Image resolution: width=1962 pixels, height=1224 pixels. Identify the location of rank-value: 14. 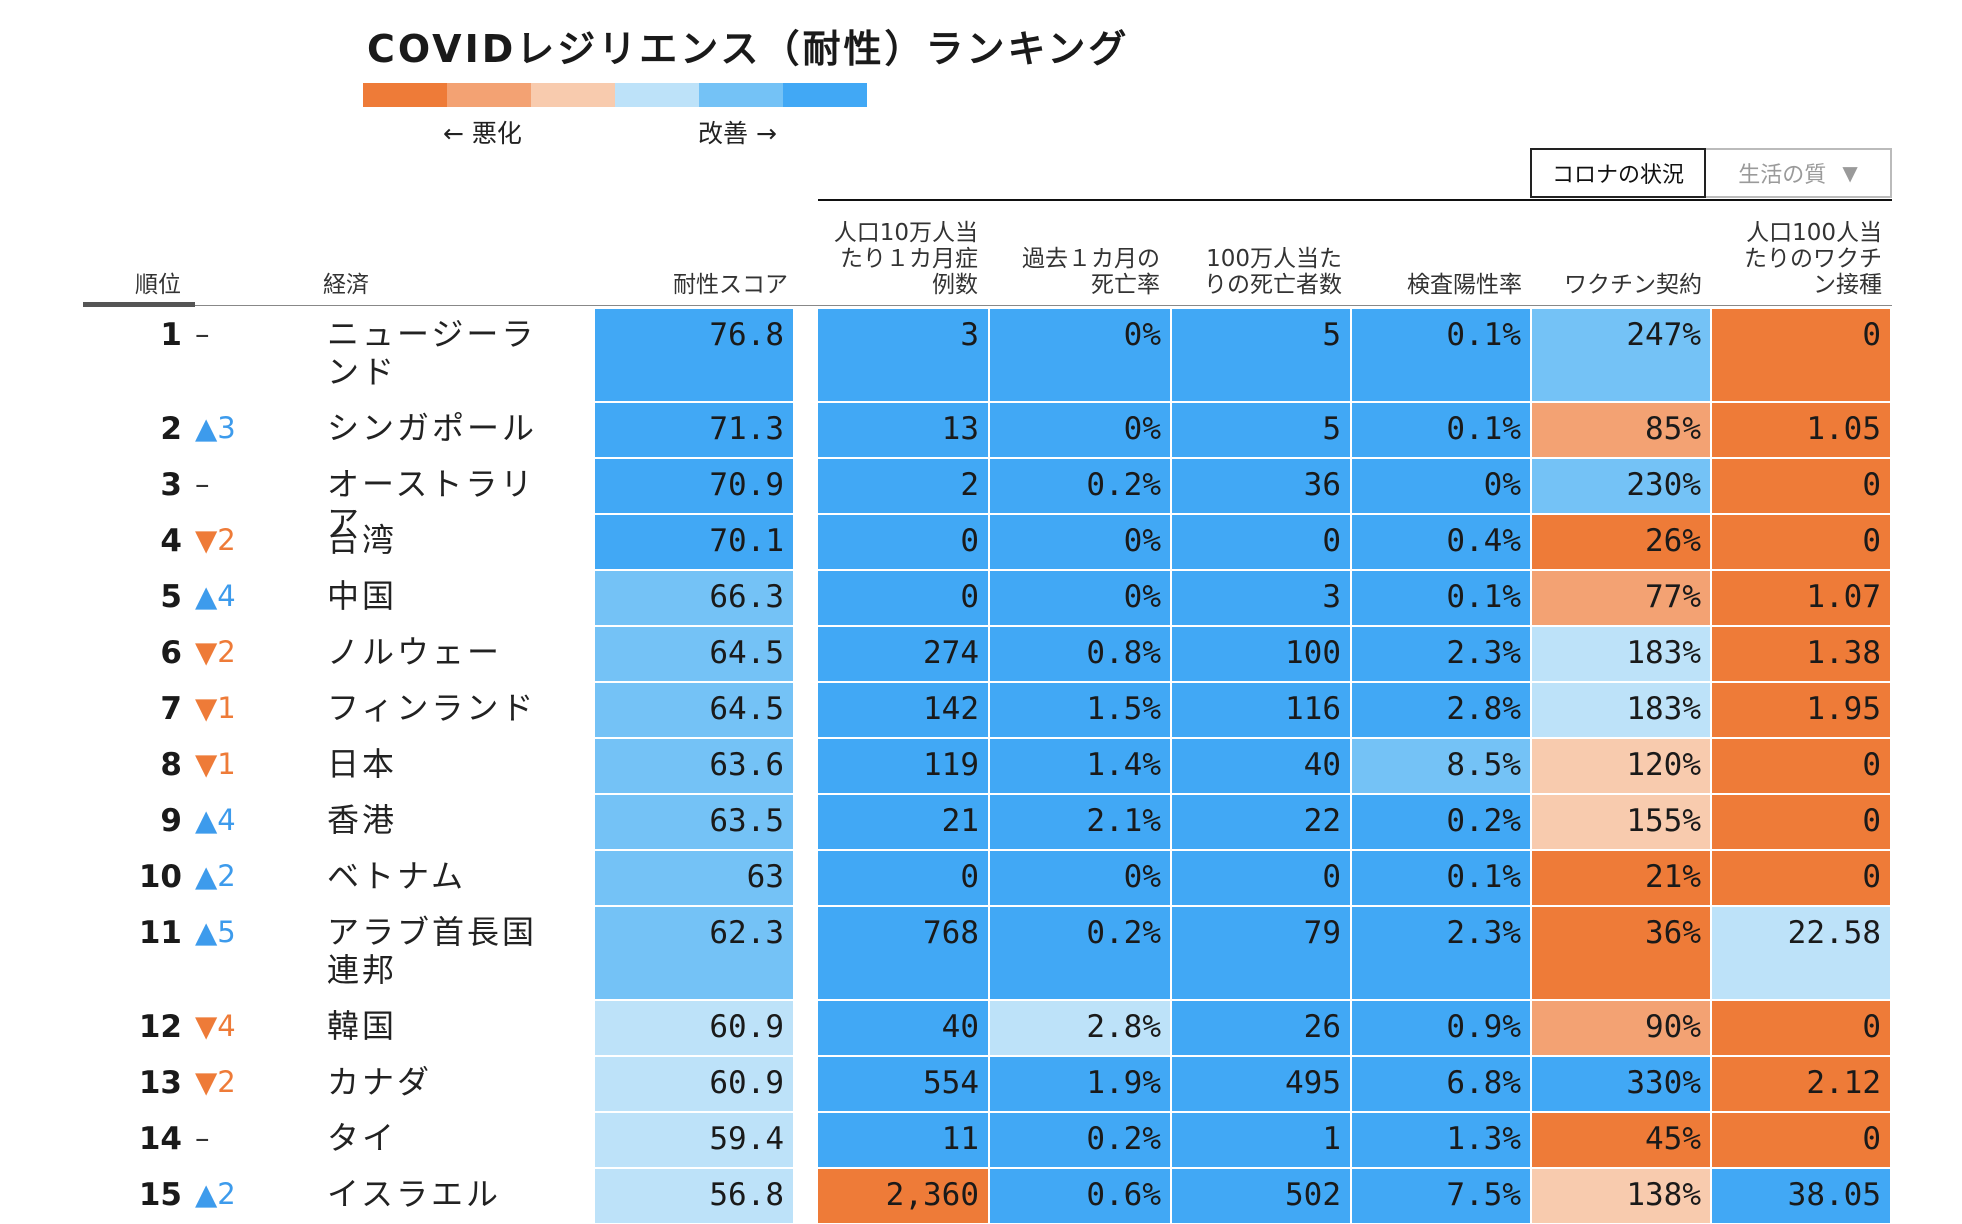
(160, 1139).